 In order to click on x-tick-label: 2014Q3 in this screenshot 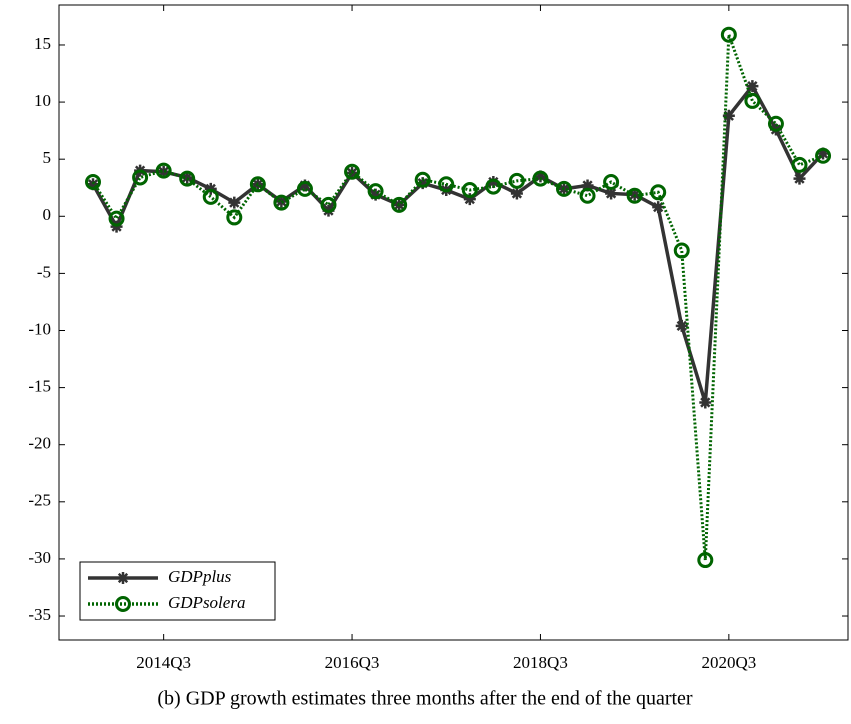, I will do `click(163, 662)`.